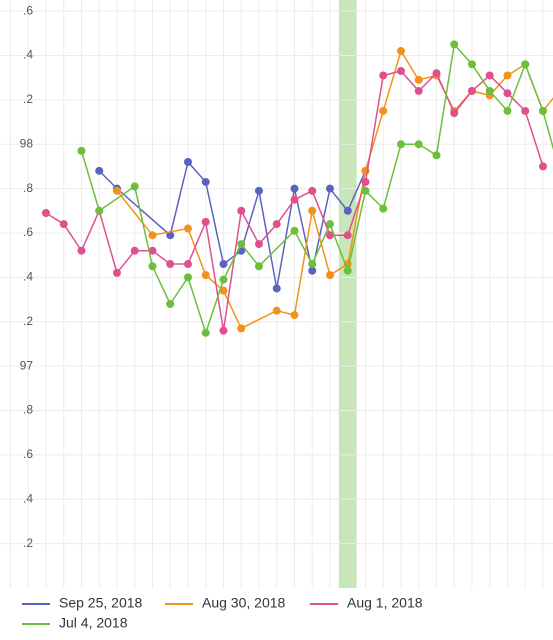 This screenshot has height=640, width=553. Describe the element at coordinates (385, 603) in the screenshot. I see `legend-label: Aug 1, 2018` at that location.